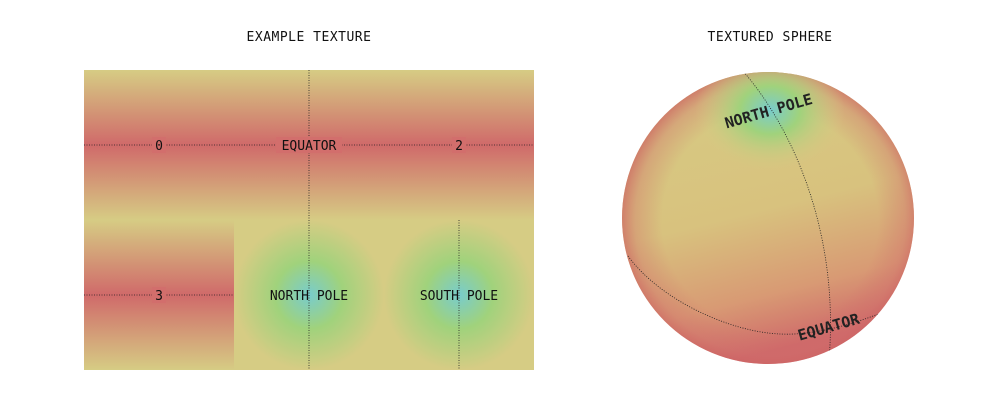 Image resolution: width=1000 pixels, height=400 pixels. What do you see at coordinates (459, 146) in the screenshot?
I see `tile-2-label: 2` at bounding box center [459, 146].